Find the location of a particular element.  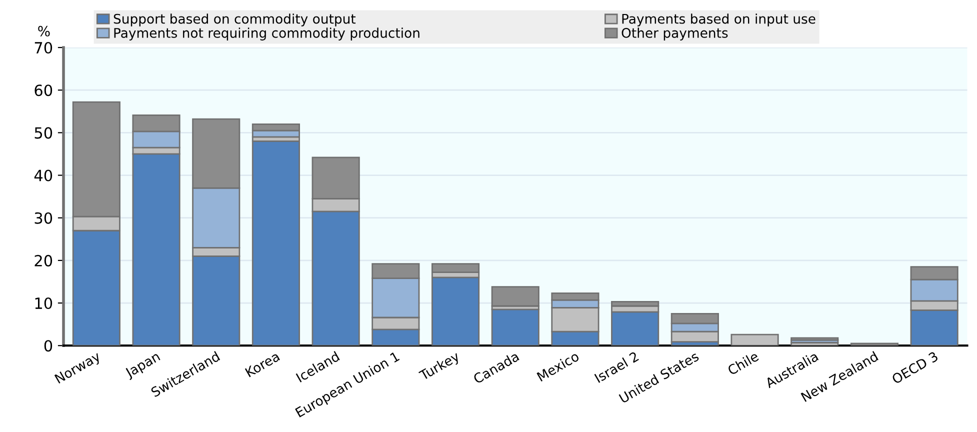

y-tick-label: 0 is located at coordinates (48, 346).